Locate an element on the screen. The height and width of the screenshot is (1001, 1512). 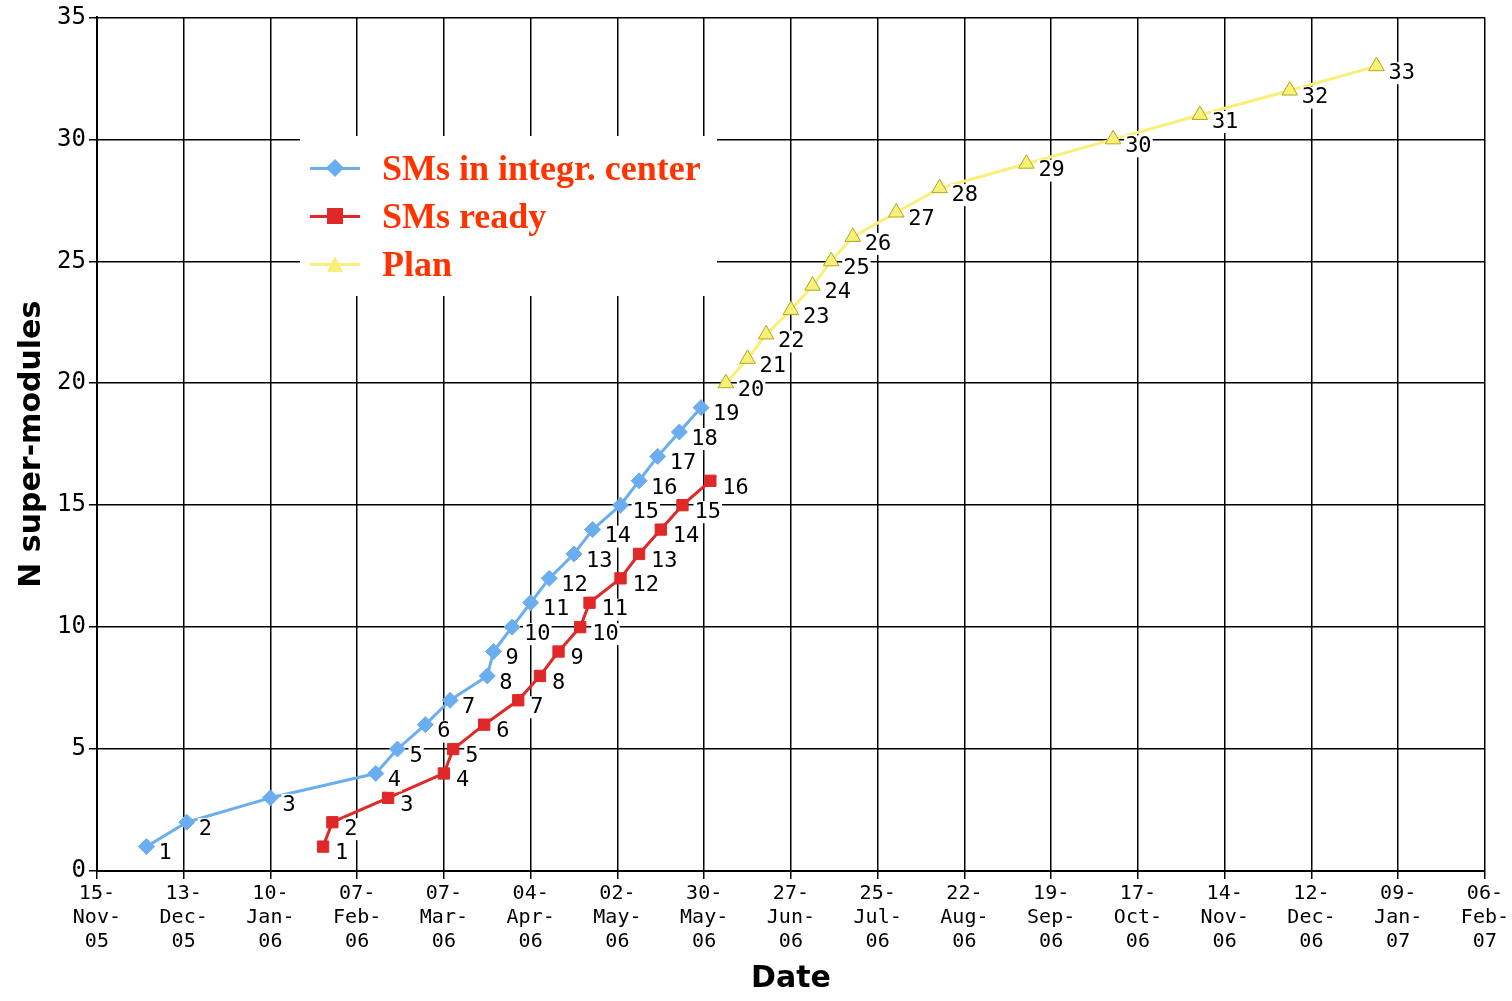
data-label: 30 is located at coordinates (1138, 145).